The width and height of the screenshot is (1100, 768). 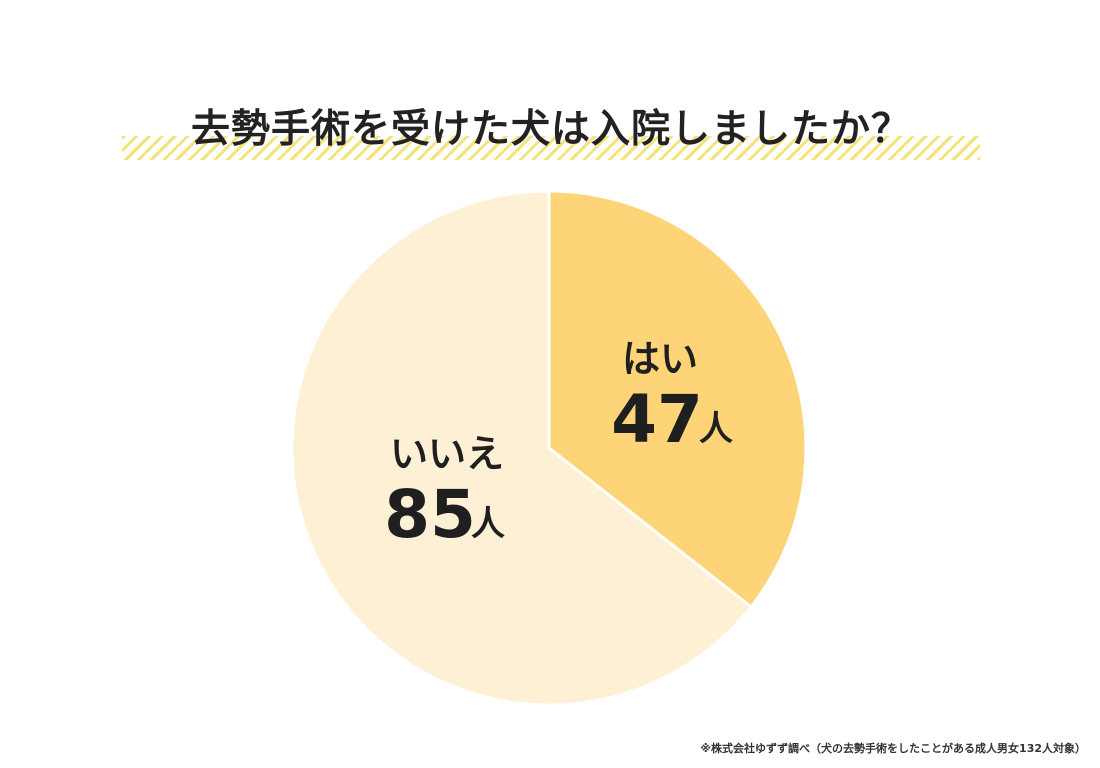 What do you see at coordinates (716, 429) in the screenshot?
I see `slice-unit-yes: 人` at bounding box center [716, 429].